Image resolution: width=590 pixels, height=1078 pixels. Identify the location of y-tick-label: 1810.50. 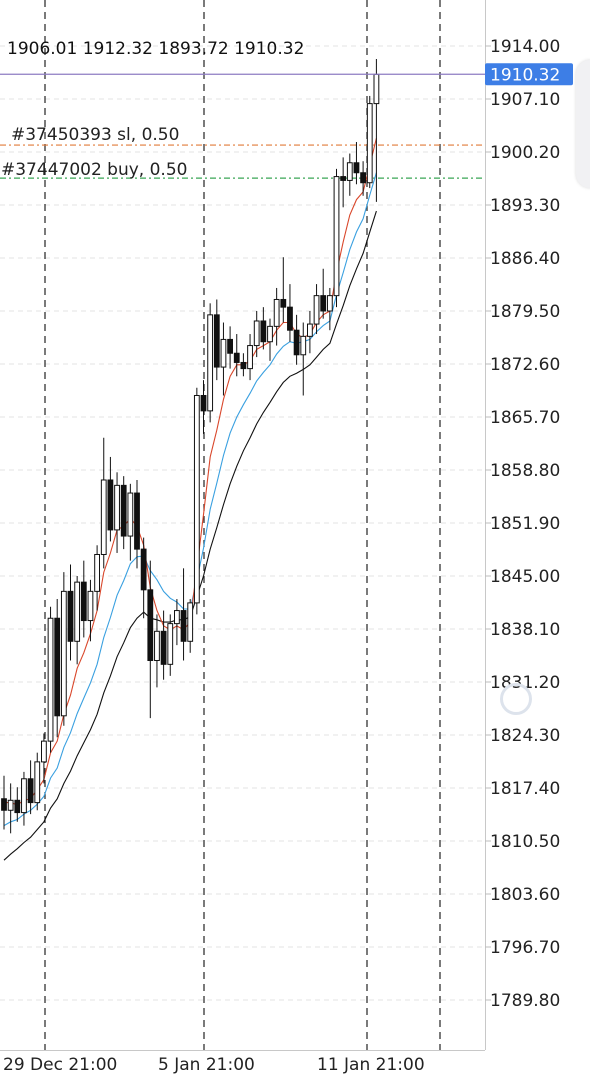
(525, 842).